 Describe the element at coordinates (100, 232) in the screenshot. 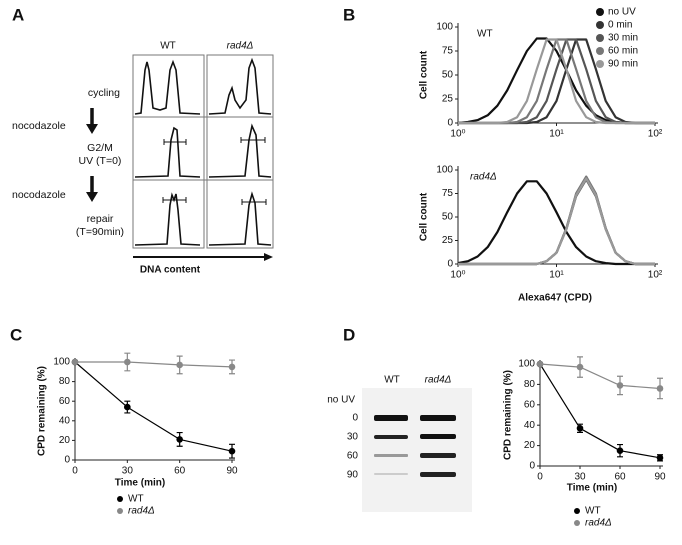

I see `step-label: (T=90min)` at that location.